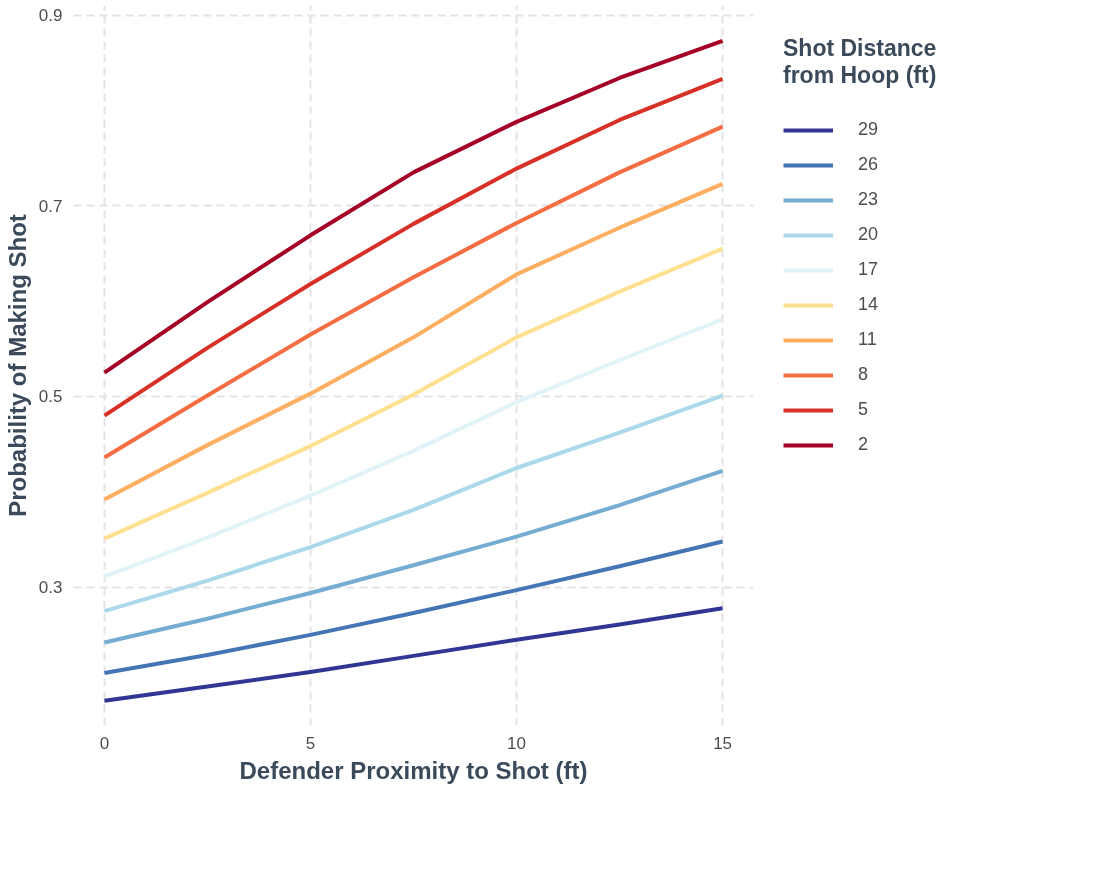 This screenshot has width=1113, height=886. I want to click on legend-label: 17, so click(868, 269).